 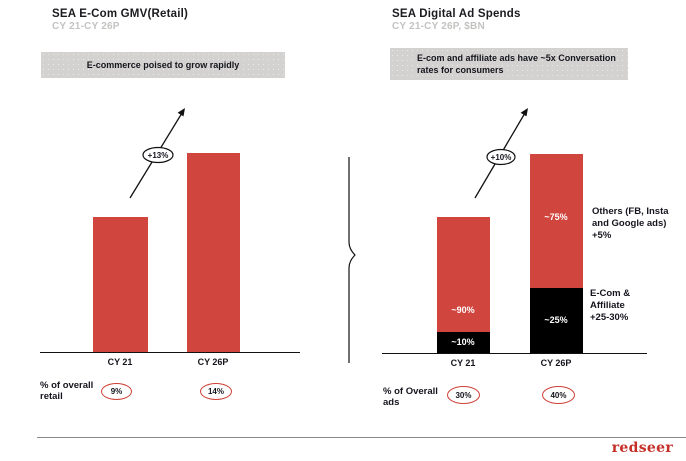 I want to click on right-chart-subtitle: CY 21-CY 26P, $BN, so click(x=438, y=26).